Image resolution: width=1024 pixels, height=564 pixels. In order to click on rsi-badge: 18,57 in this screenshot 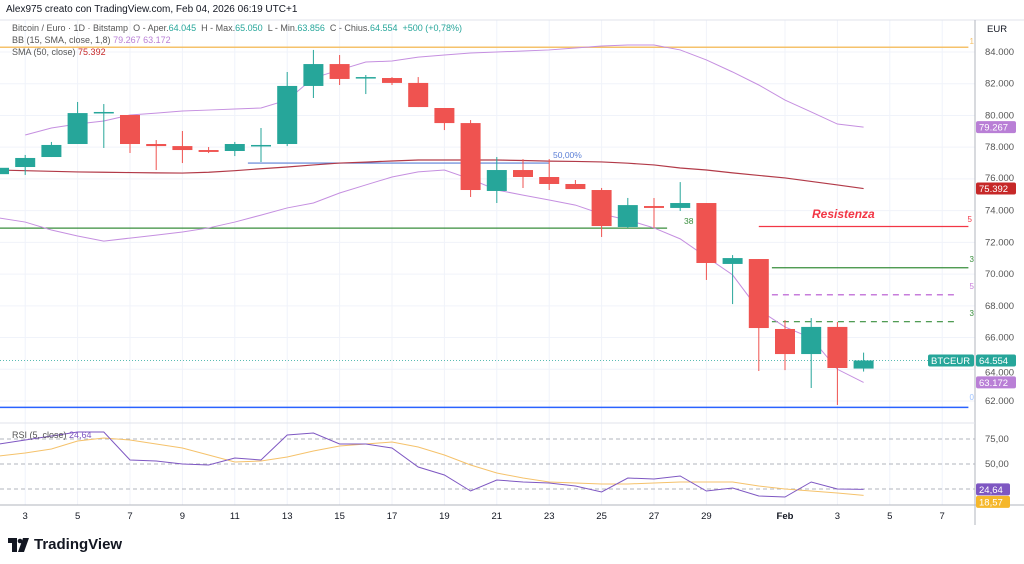, I will do `click(991, 502)`.